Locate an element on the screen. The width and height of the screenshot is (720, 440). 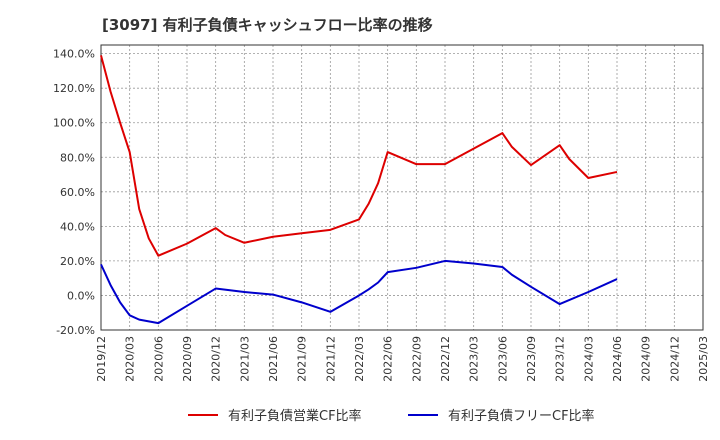
x-tick-label: 2021/06 is located at coordinates (273, 359).